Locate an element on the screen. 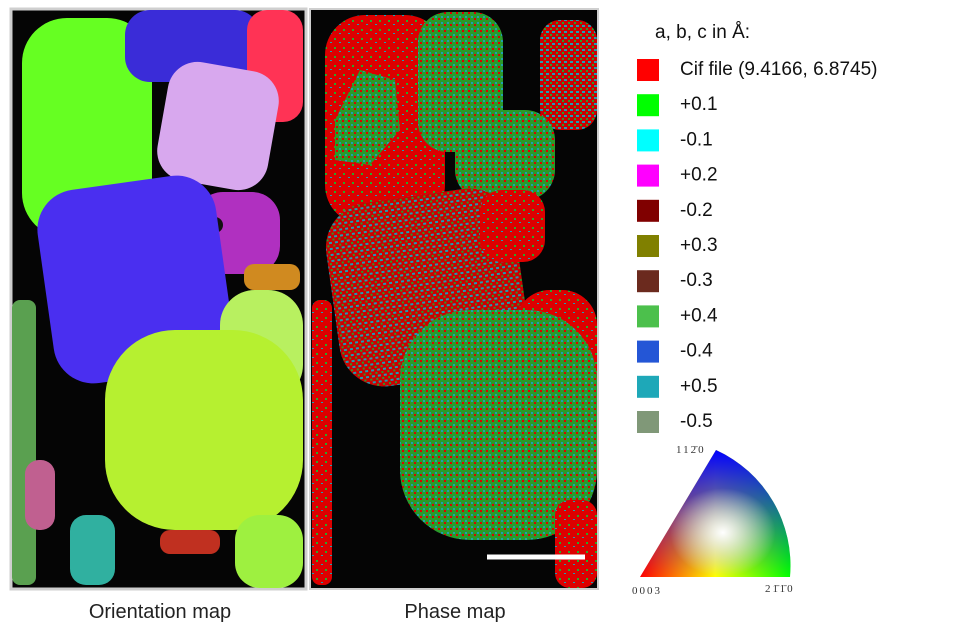 The height and width of the screenshot is (625, 957). legend-label: -0.2 is located at coordinates (696, 210).